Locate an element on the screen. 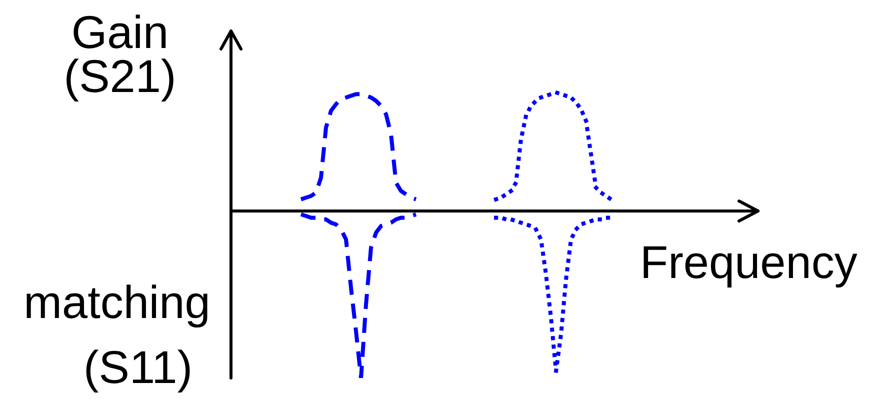  text: matching (S11) is located at coordinates (117, 334).